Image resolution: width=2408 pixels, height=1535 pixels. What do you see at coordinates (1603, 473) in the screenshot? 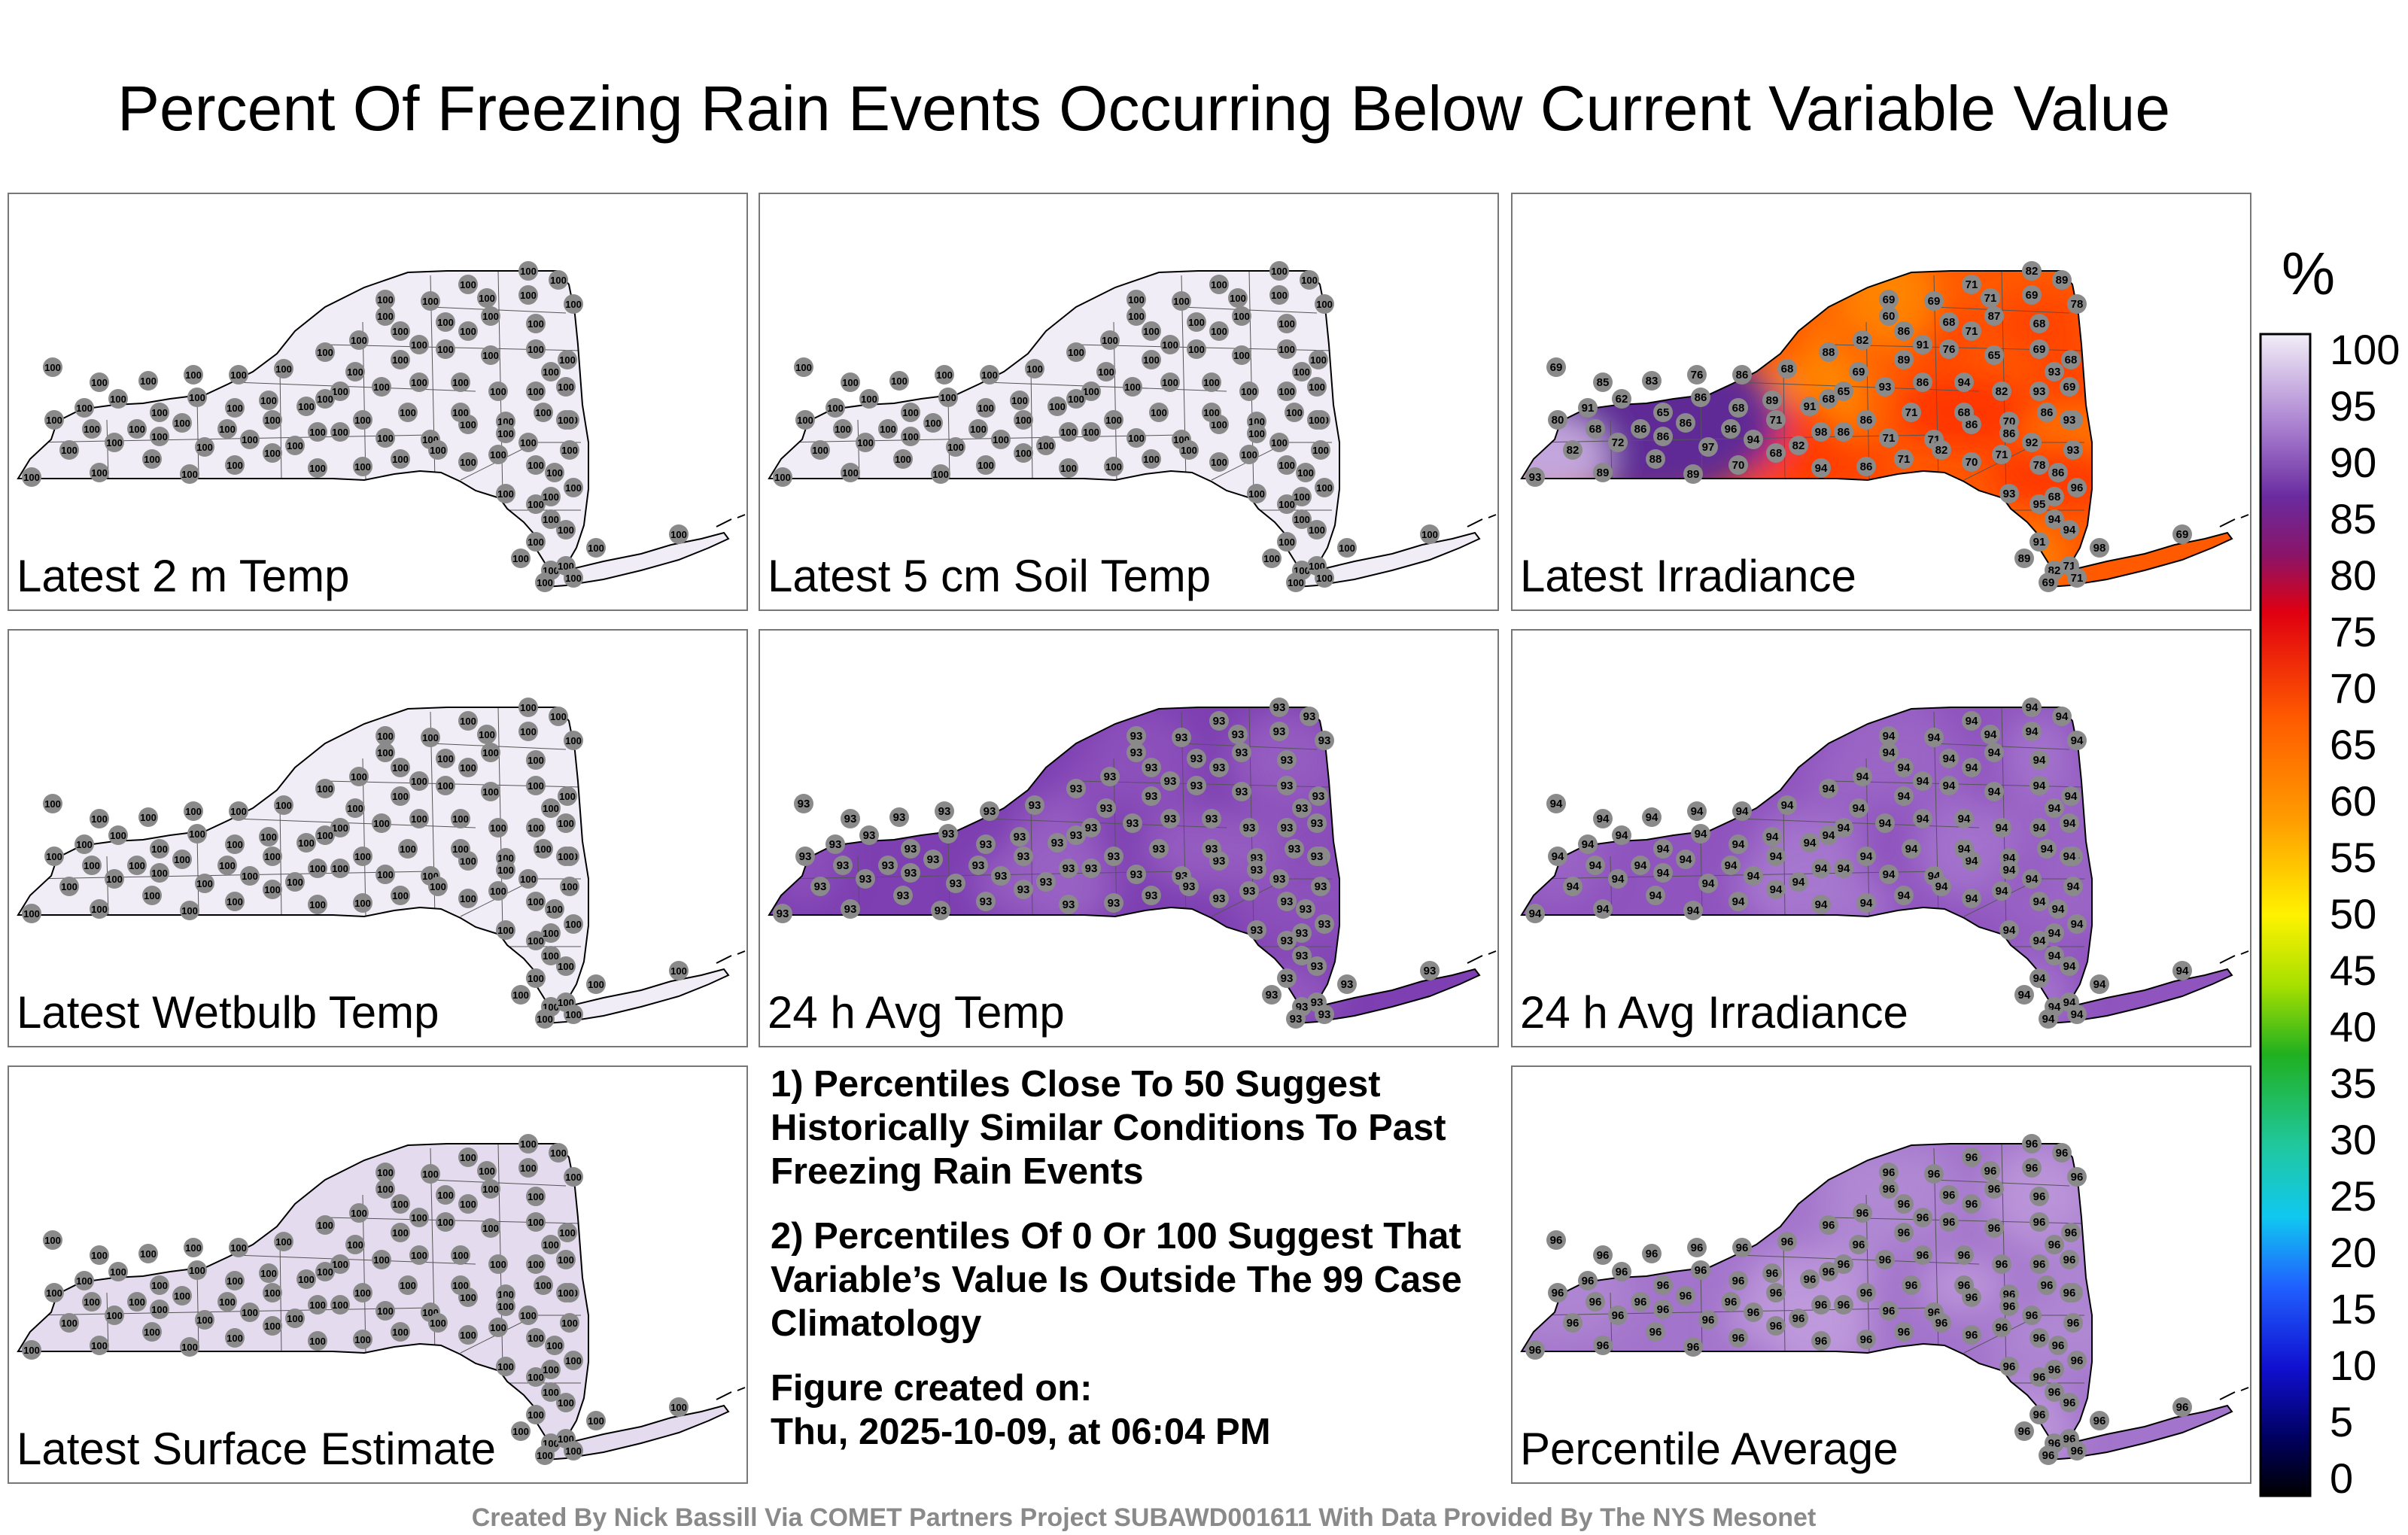
I see `station-value: 89` at bounding box center [1603, 473].